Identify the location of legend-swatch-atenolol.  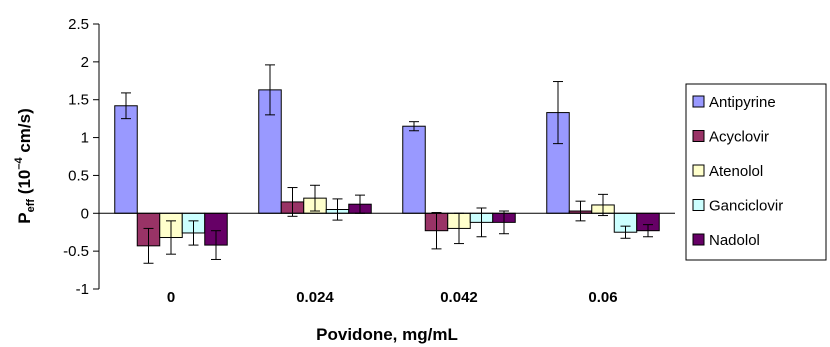
(698, 170).